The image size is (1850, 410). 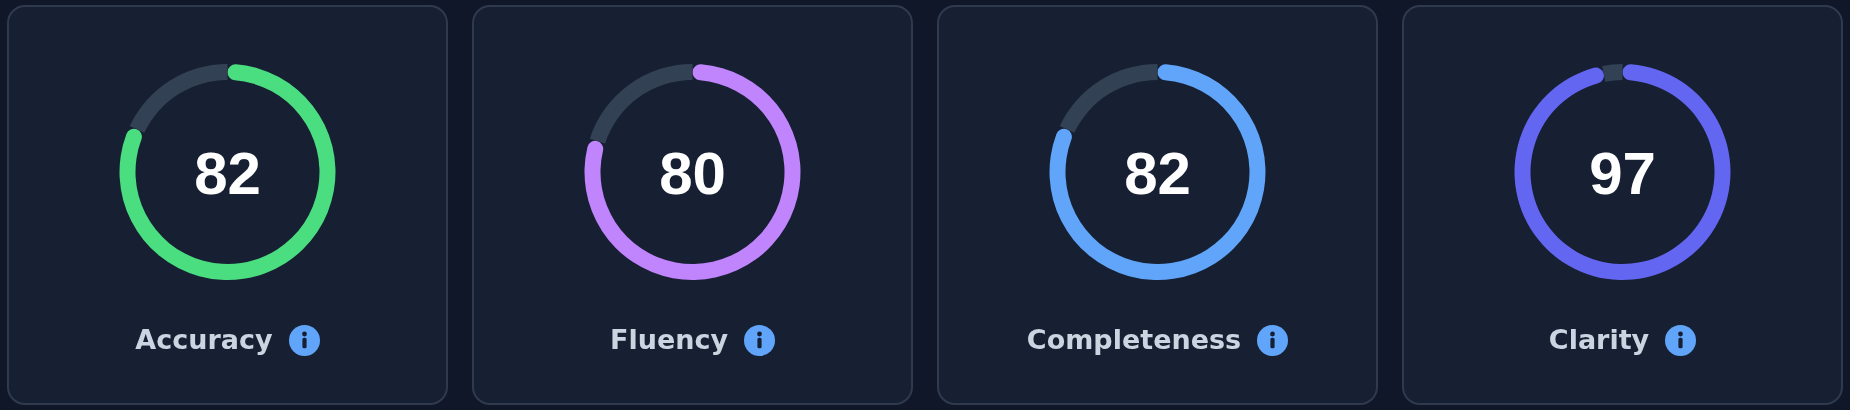 I want to click on data-label: 80, so click(x=692, y=173).